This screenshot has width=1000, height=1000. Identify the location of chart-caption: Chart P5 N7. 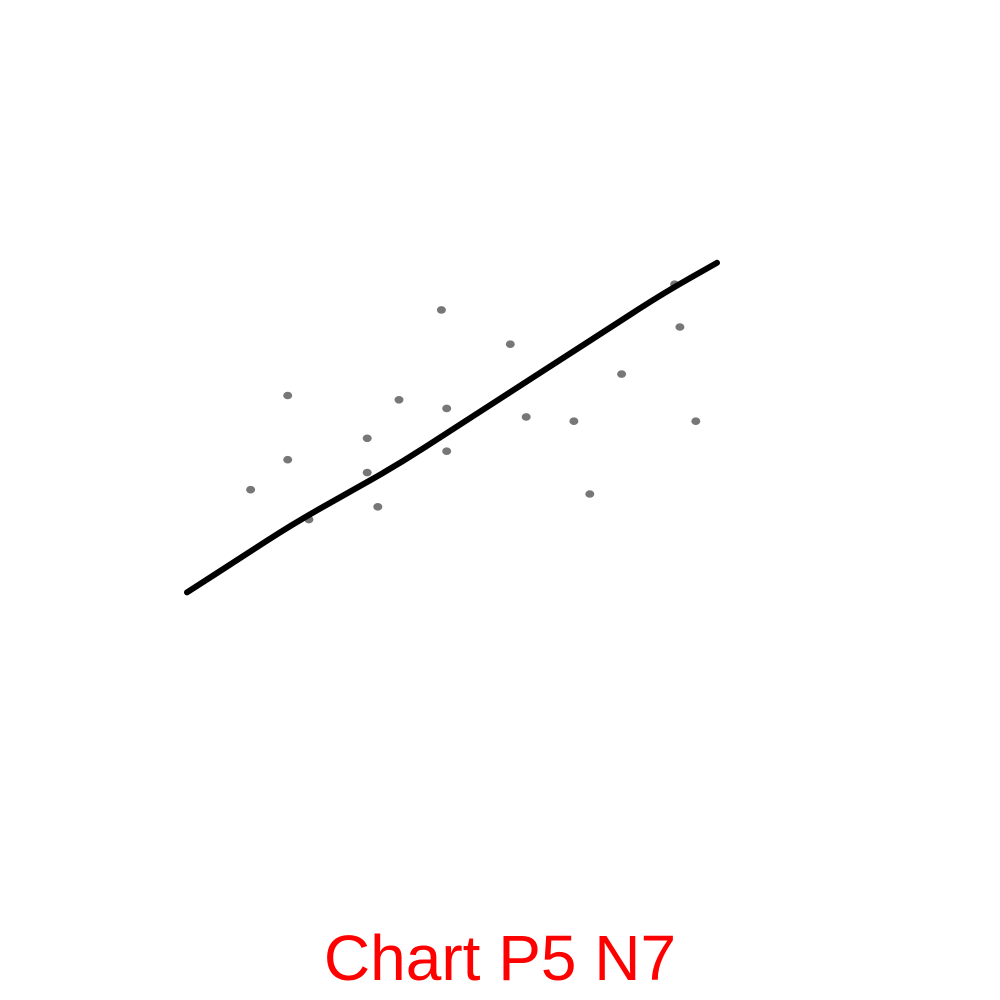
(500, 958).